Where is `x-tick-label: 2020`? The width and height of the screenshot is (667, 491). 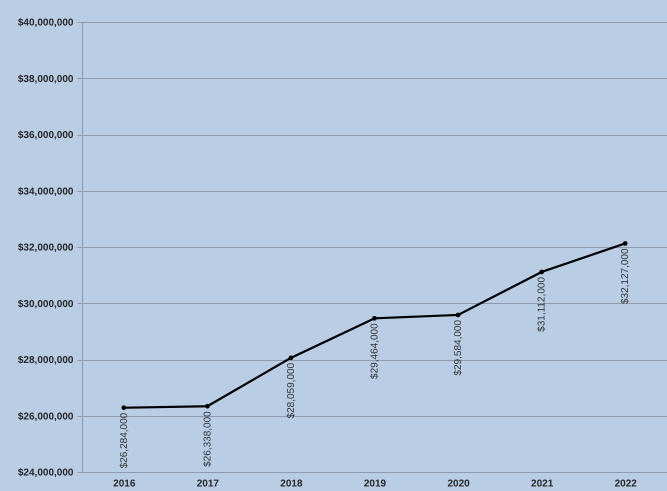
x-tick-label: 2020 is located at coordinates (458, 484).